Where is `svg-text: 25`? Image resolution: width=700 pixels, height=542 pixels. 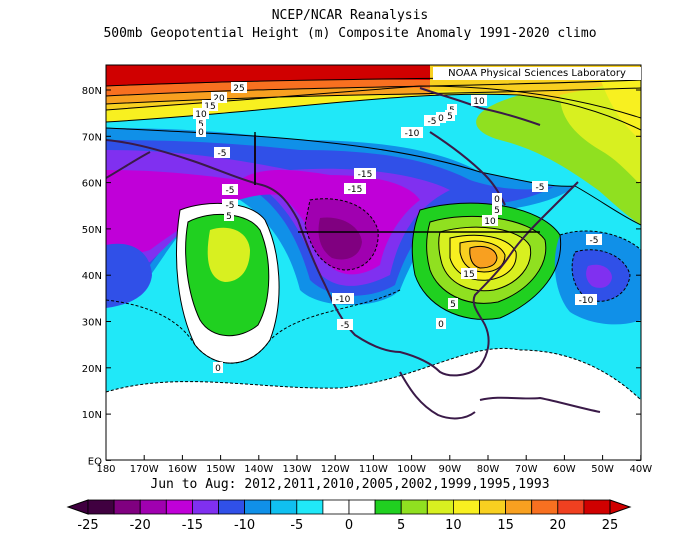
svg-text: 25 is located at coordinates (238, 89).